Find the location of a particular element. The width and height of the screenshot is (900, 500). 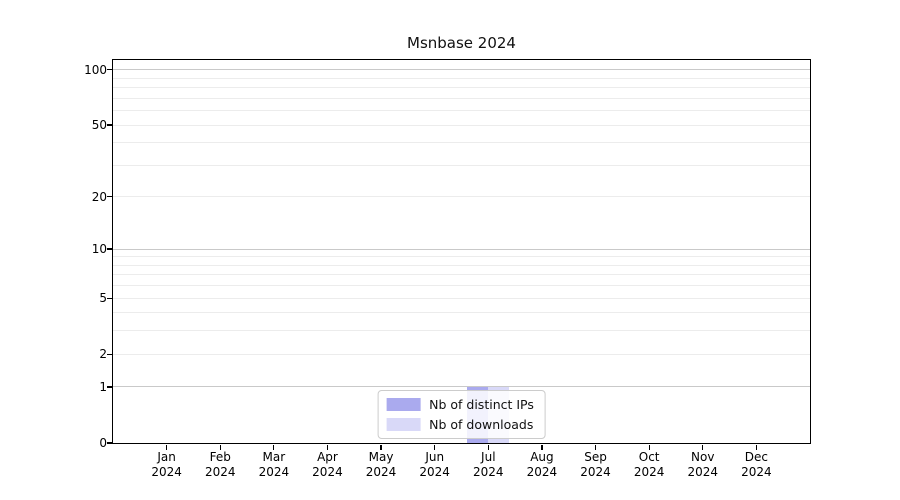

legend-label-downloads: Nb of downloads is located at coordinates (481, 424).